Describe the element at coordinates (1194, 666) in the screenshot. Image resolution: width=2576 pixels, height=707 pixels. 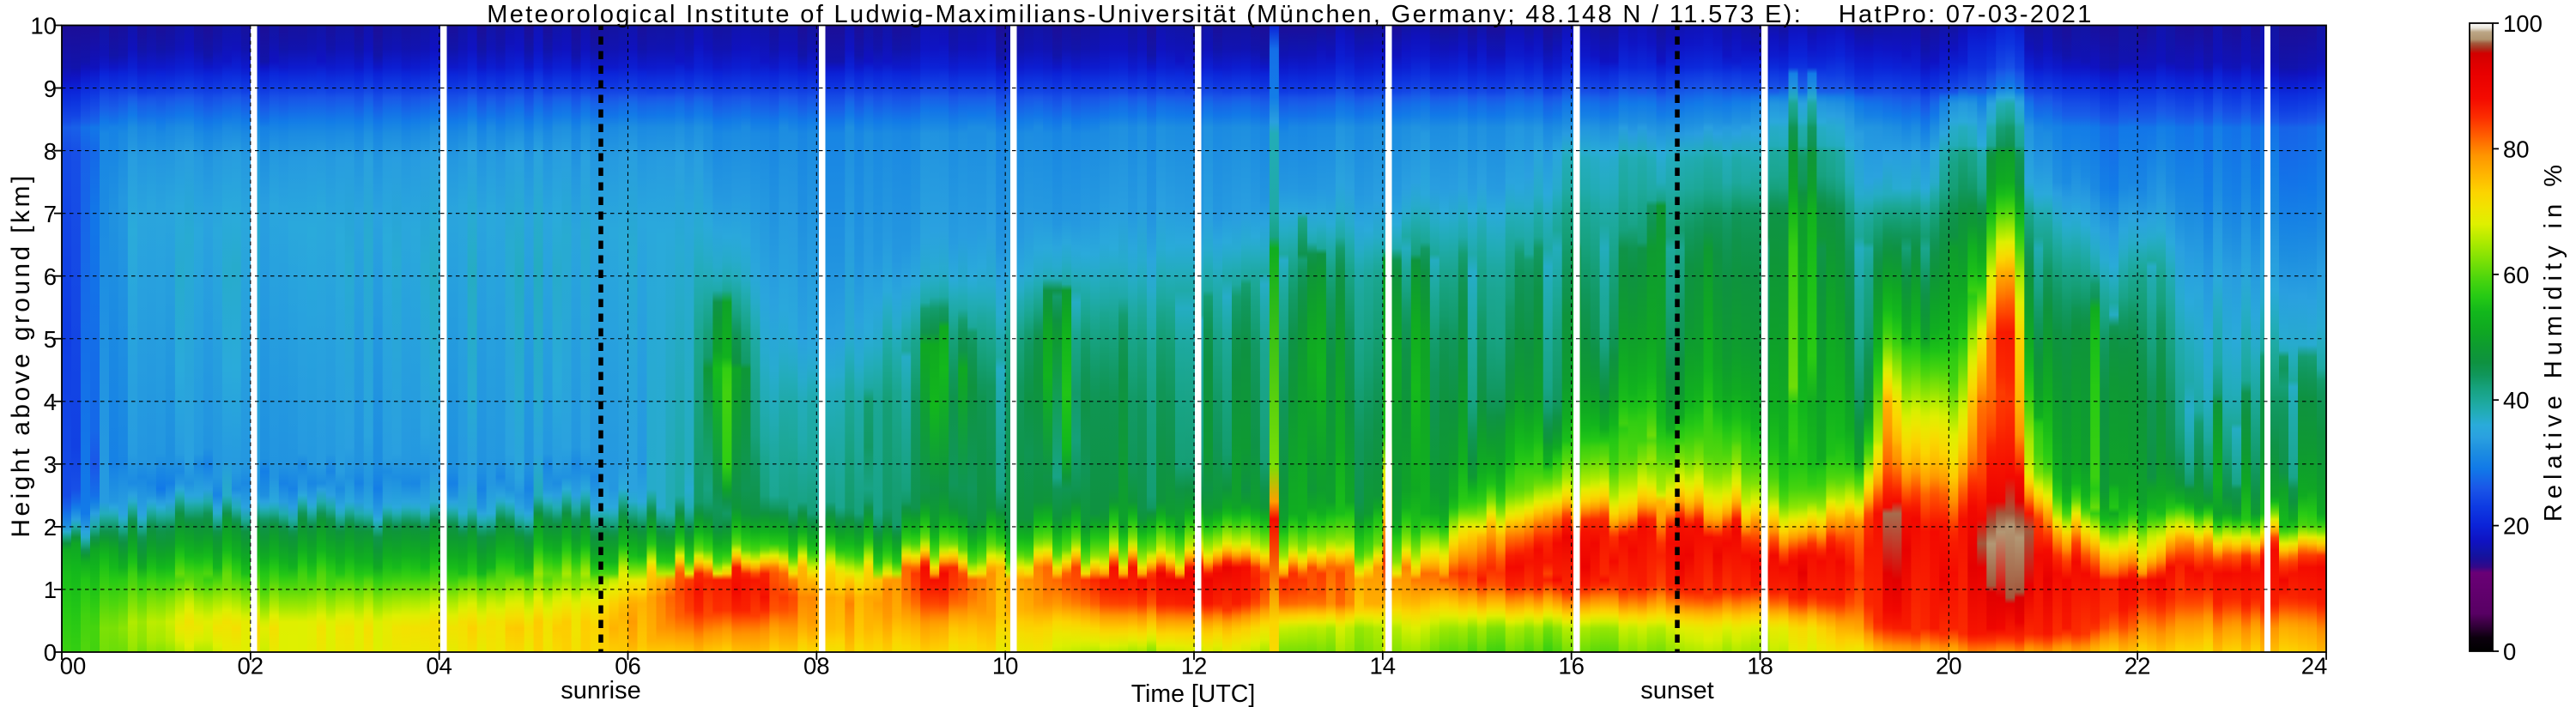
I see `svg-text: 12` at that location.